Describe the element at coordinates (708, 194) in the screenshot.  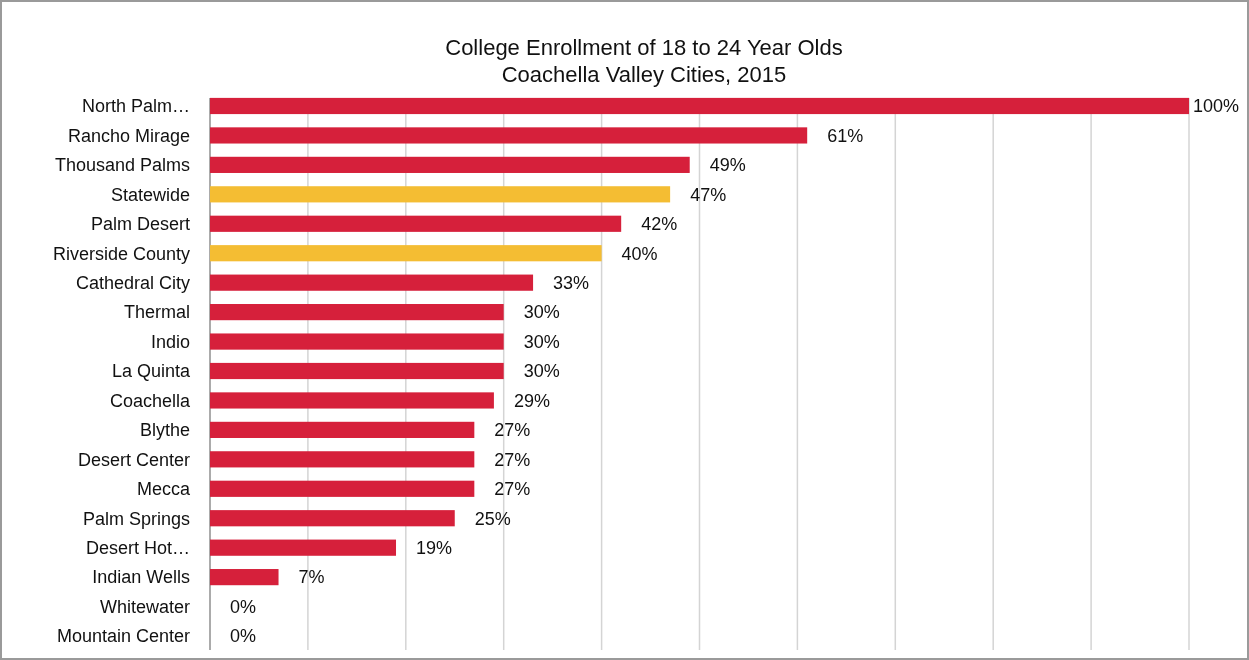
I see `data-label: 47%` at that location.